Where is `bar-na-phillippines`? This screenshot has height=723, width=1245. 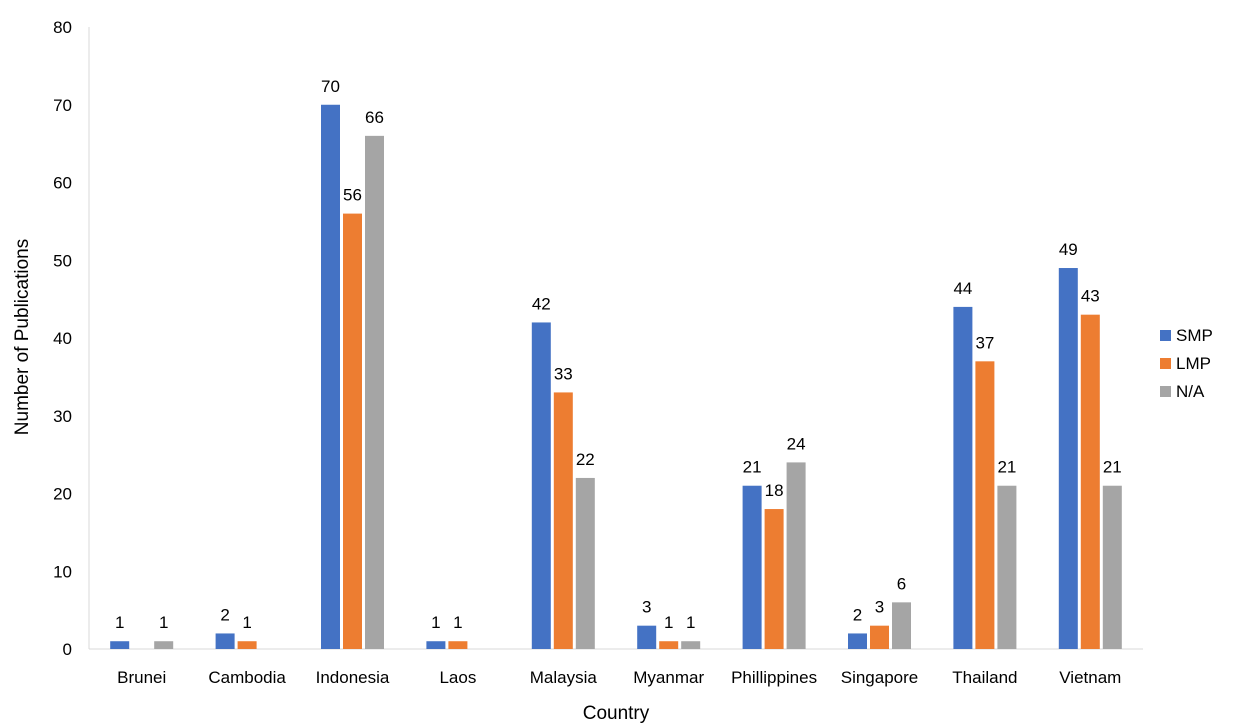
bar-na-phillippines is located at coordinates (796, 555).